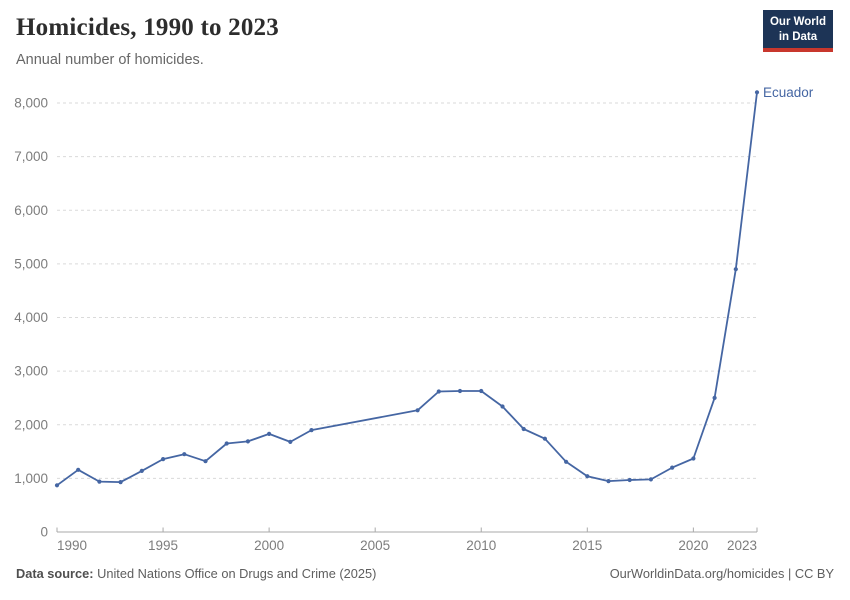 The image size is (850, 600). I want to click on y-axis-tick-label: 7,000, so click(31, 156).